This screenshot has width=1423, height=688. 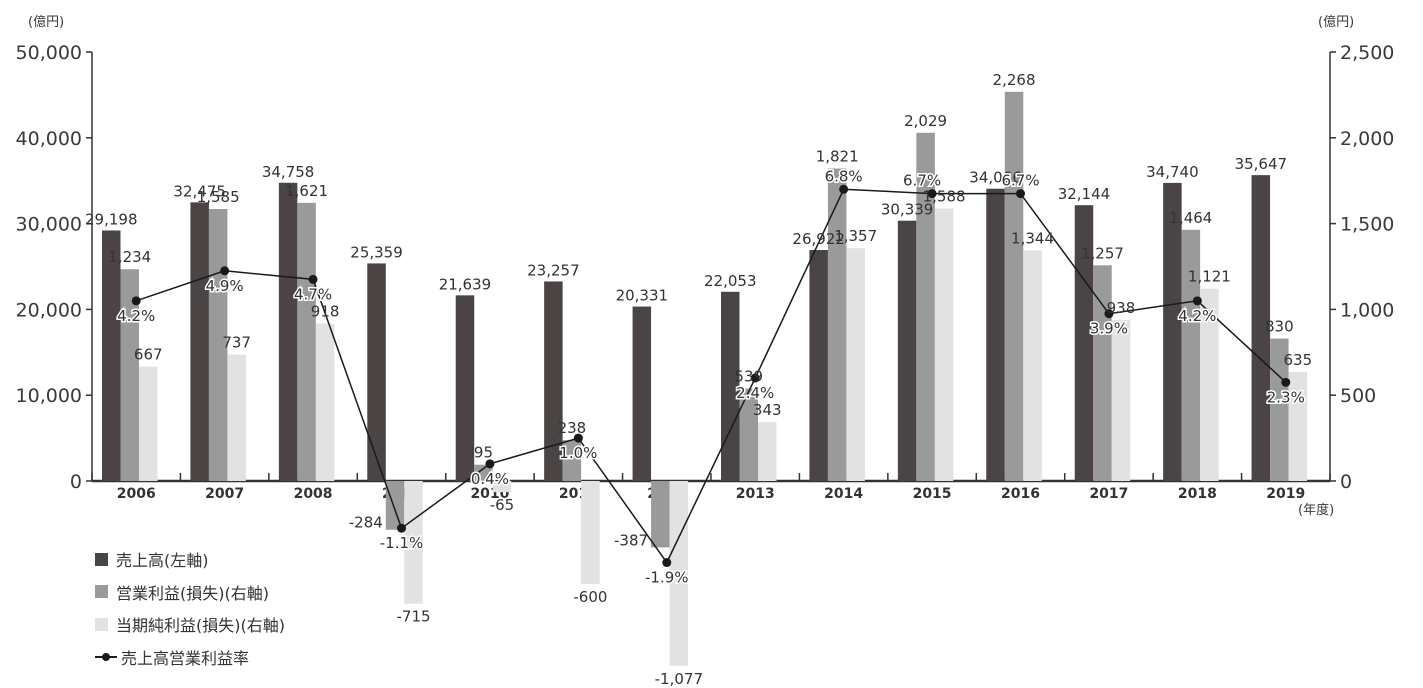 What do you see at coordinates (843, 494) in the screenshot?
I see `x-tick-label: 2014` at bounding box center [843, 494].